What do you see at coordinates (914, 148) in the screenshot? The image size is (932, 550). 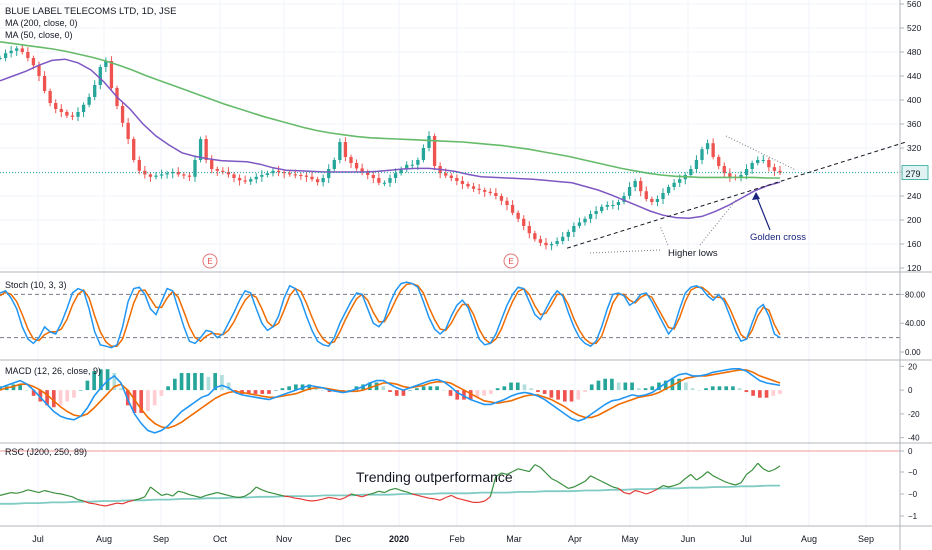 I see `y-tick-label: 320` at bounding box center [914, 148].